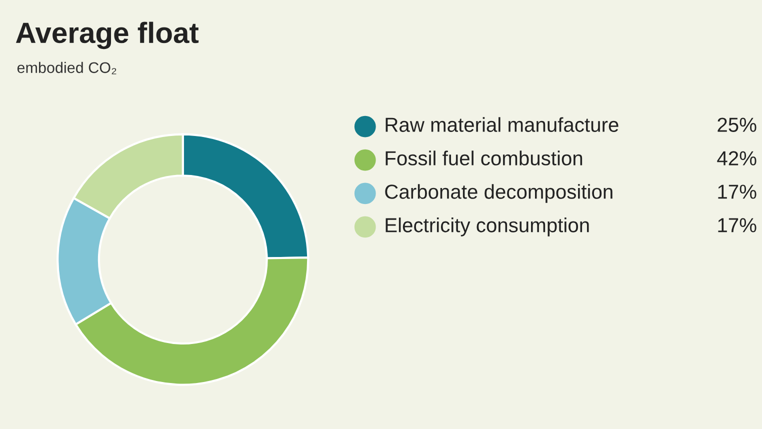  I want to click on data-label: 42%, so click(736, 158).